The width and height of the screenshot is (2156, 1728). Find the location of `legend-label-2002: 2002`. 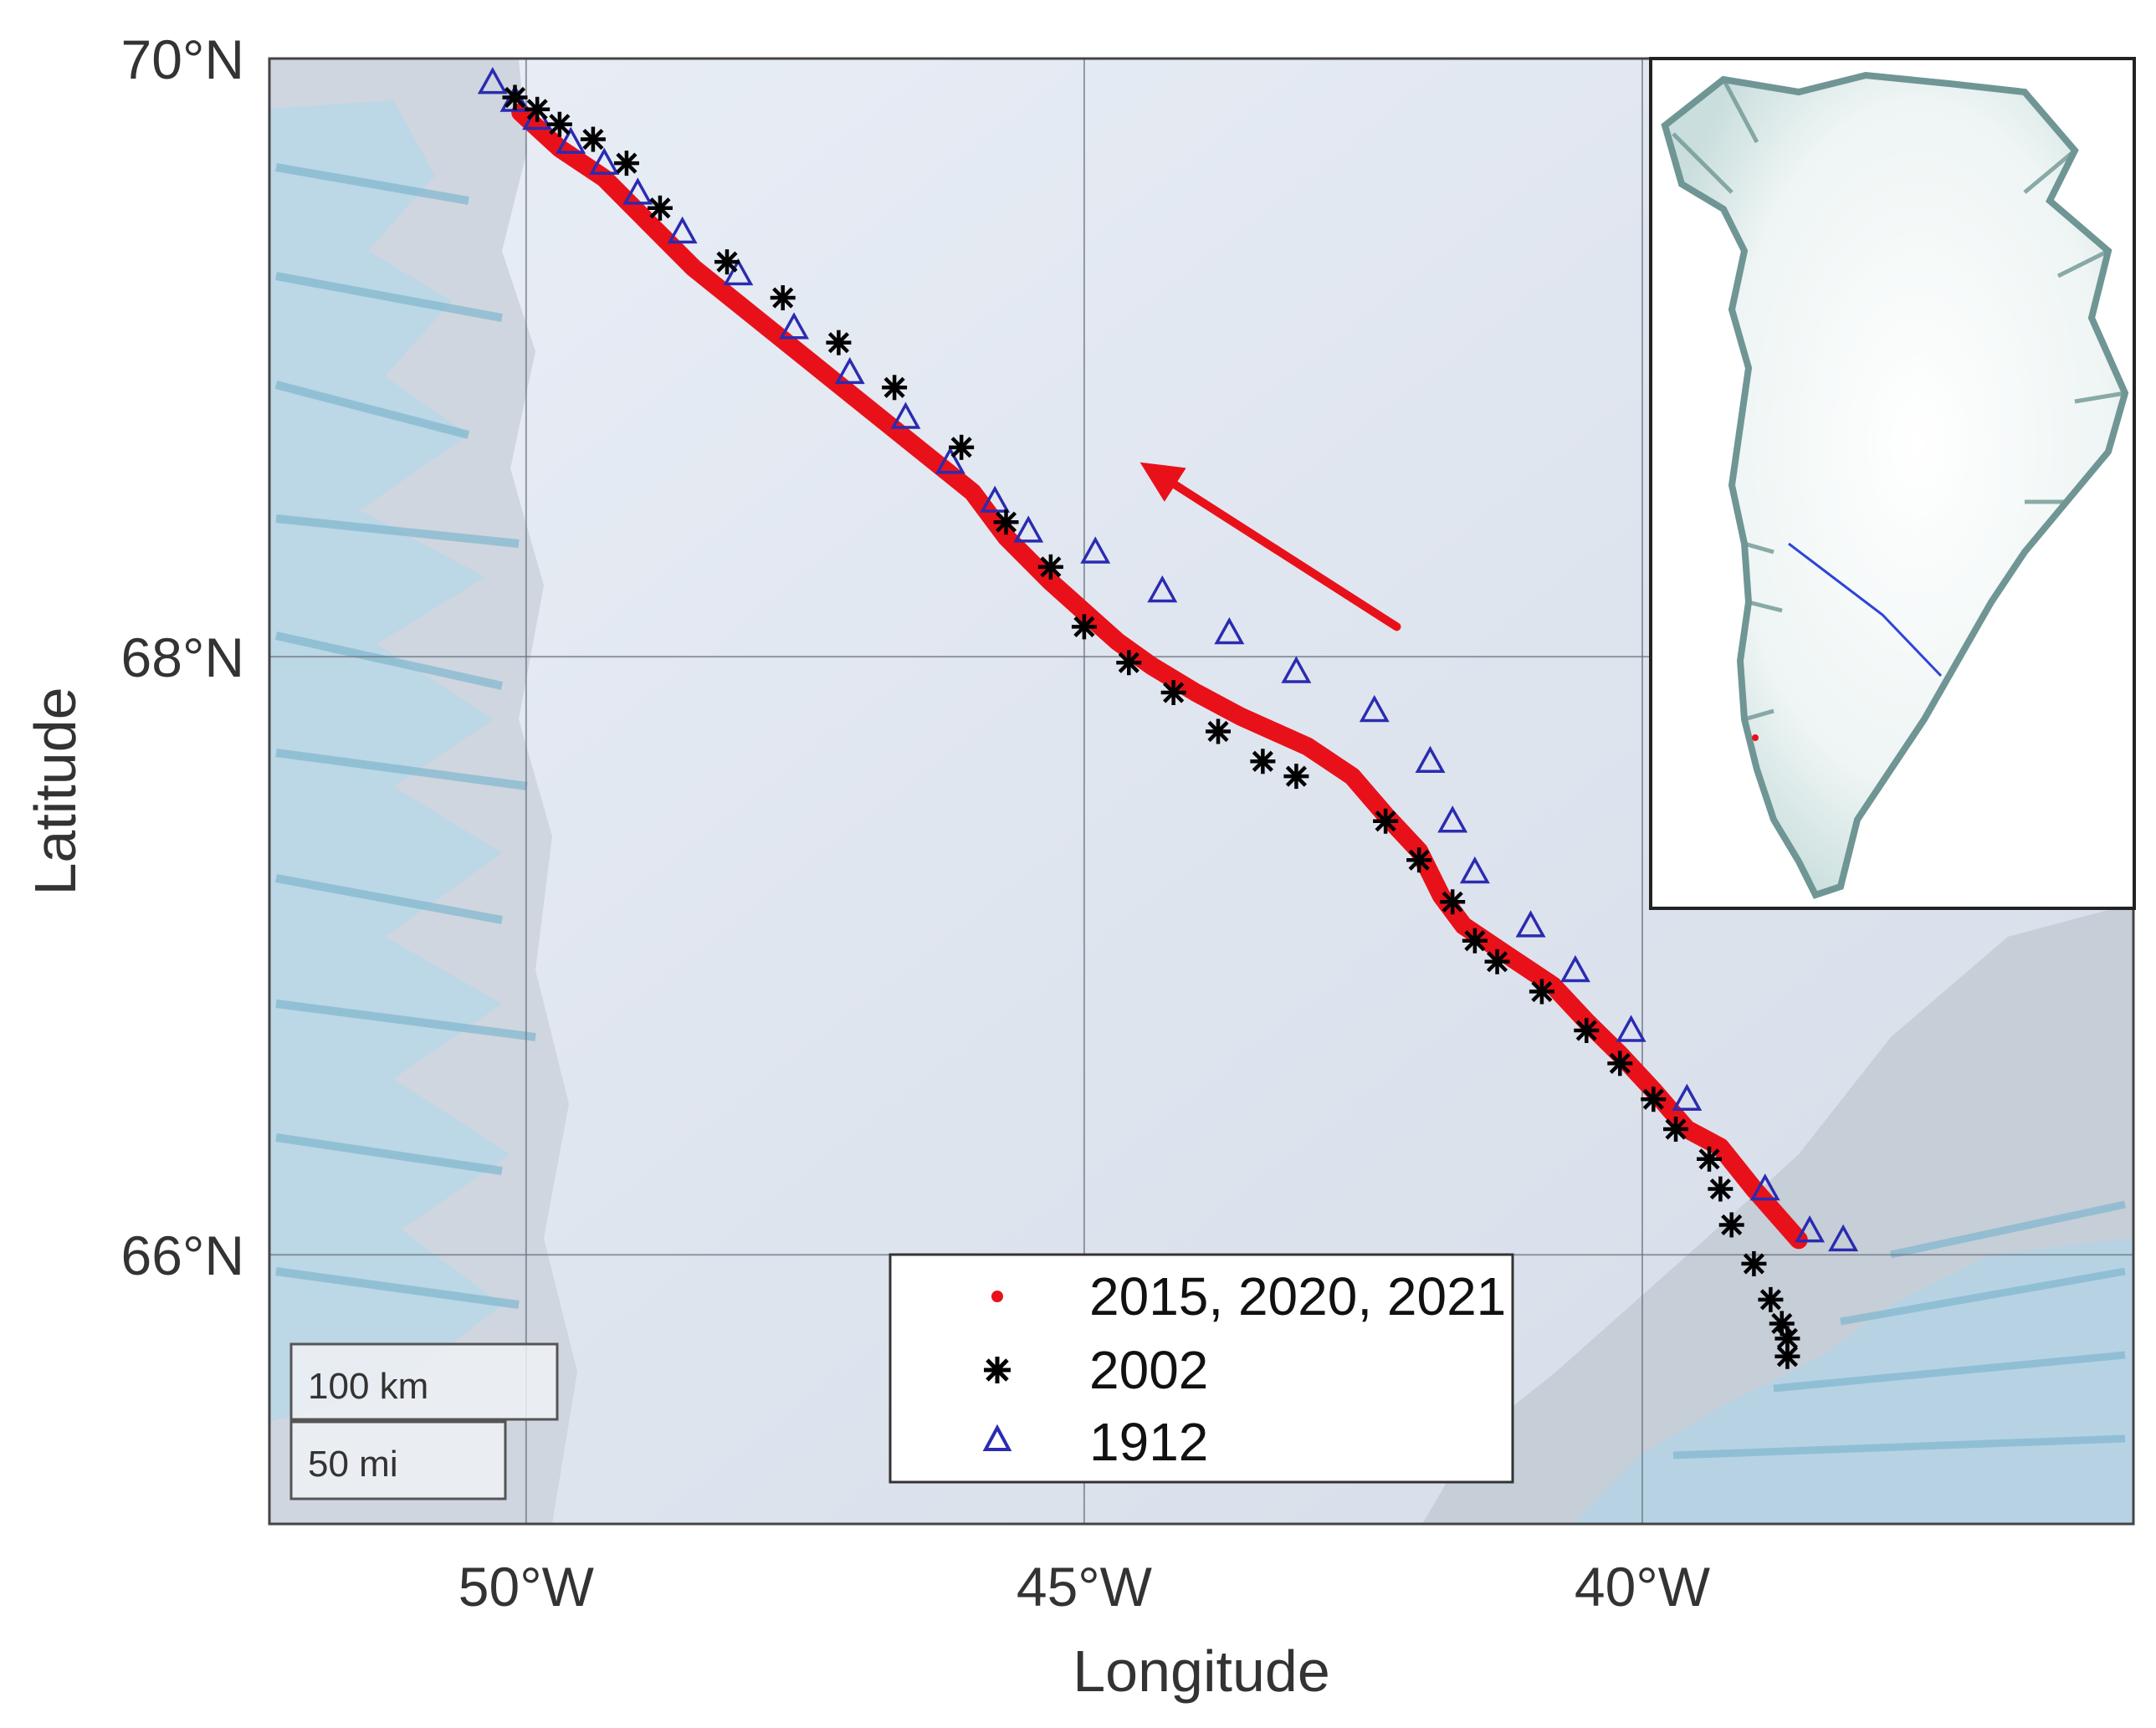

legend-label-2002: 2002 is located at coordinates (1148, 1370).